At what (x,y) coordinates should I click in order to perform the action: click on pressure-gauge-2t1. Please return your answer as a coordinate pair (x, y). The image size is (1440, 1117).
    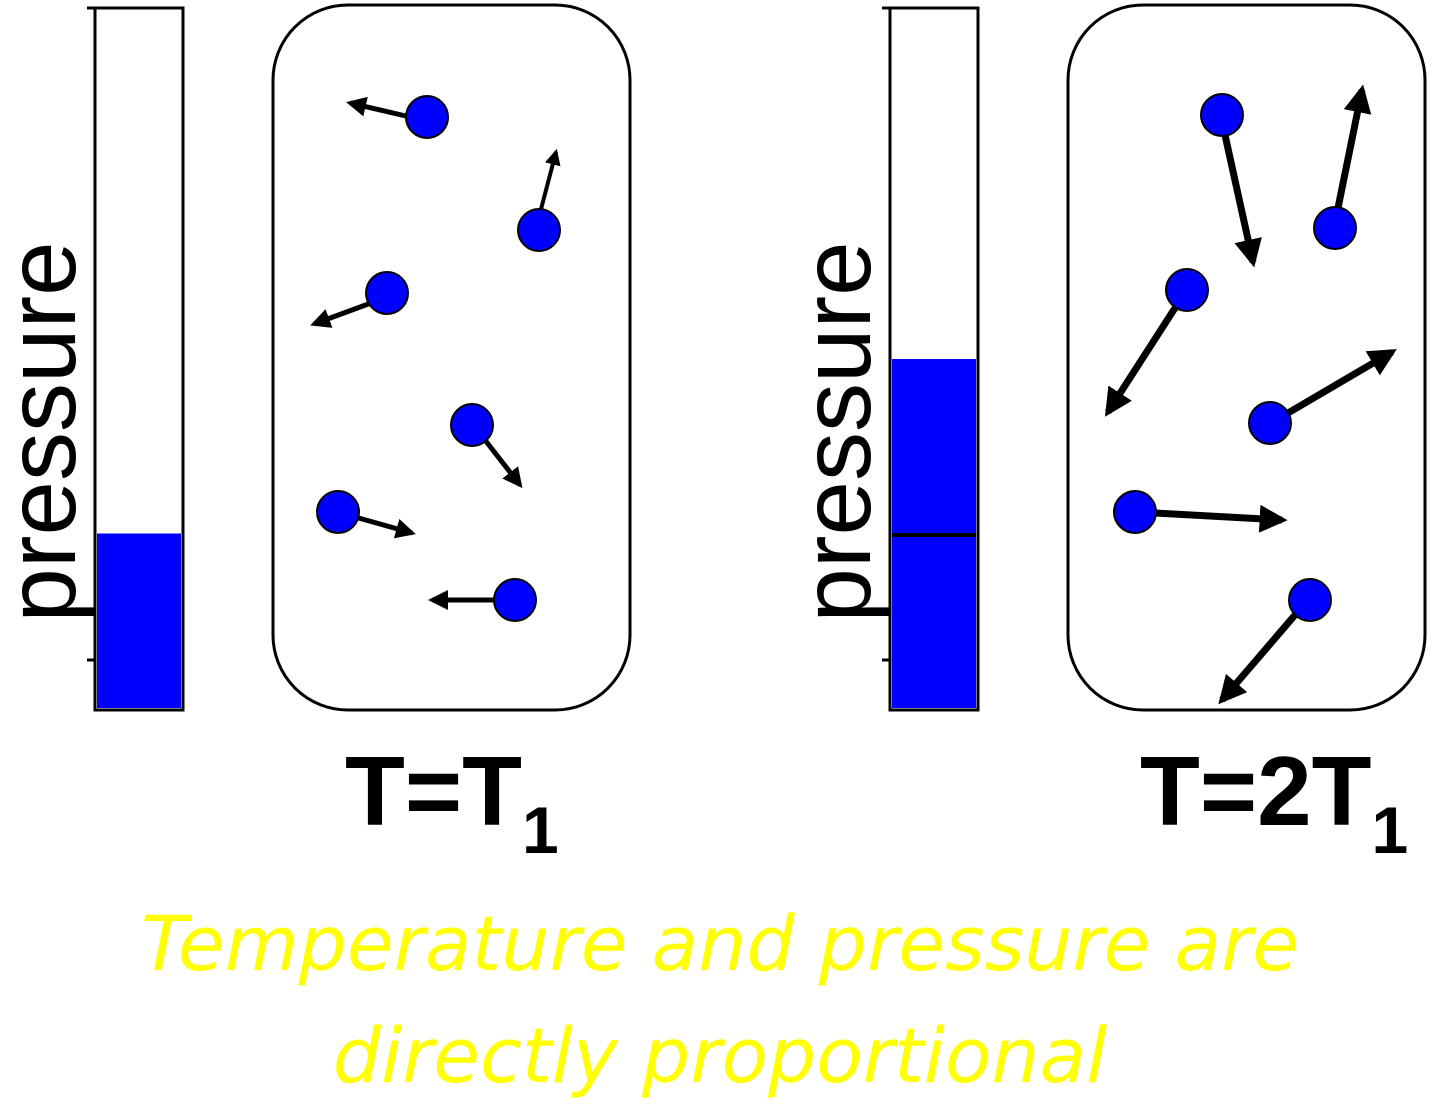
    Looking at the image, I should click on (931, 359).